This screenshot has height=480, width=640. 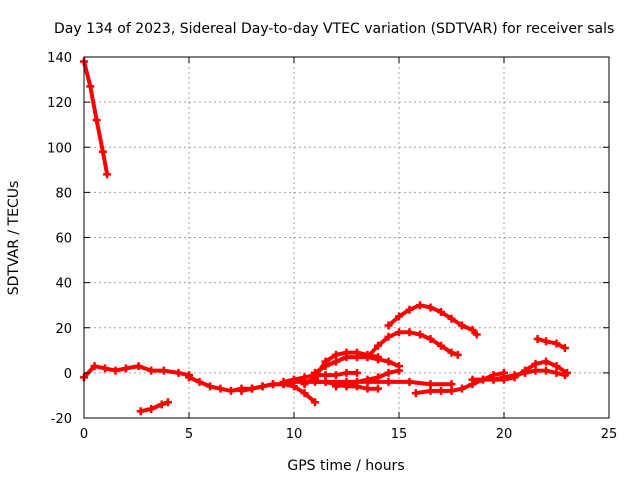 What do you see at coordinates (189, 434) in the screenshot?
I see `x-tick-label: 5` at bounding box center [189, 434].